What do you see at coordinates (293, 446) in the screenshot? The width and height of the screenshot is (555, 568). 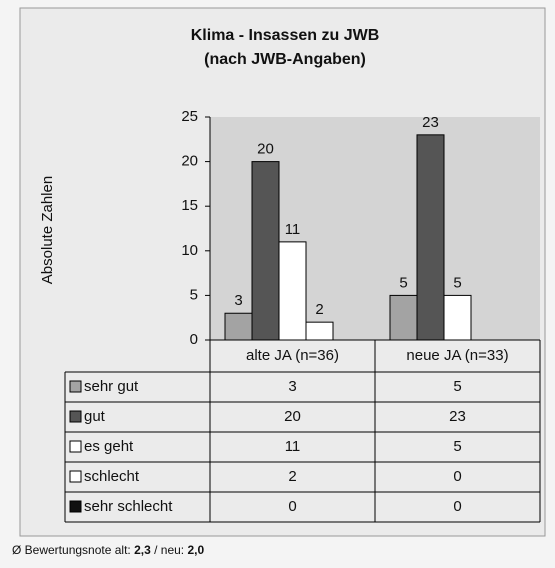 I see `table-value: 11` at bounding box center [293, 446].